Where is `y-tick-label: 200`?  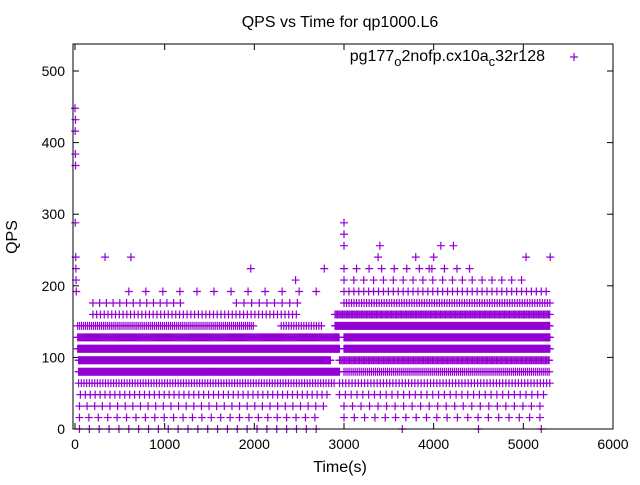
y-tick-label: 200 is located at coordinates (54, 286).